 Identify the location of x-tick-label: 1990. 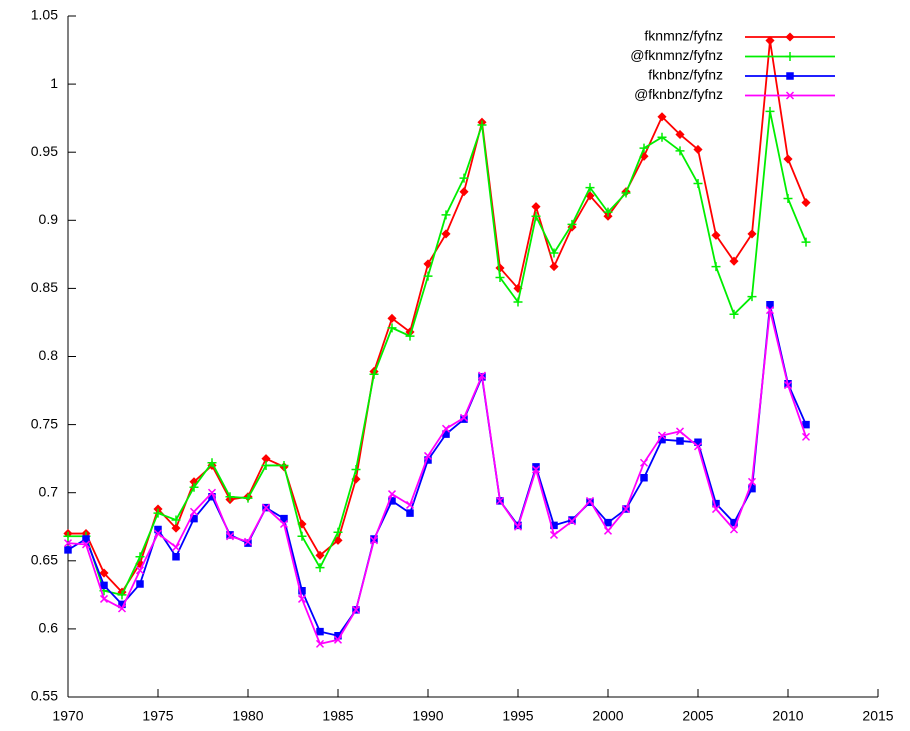
(427, 716).